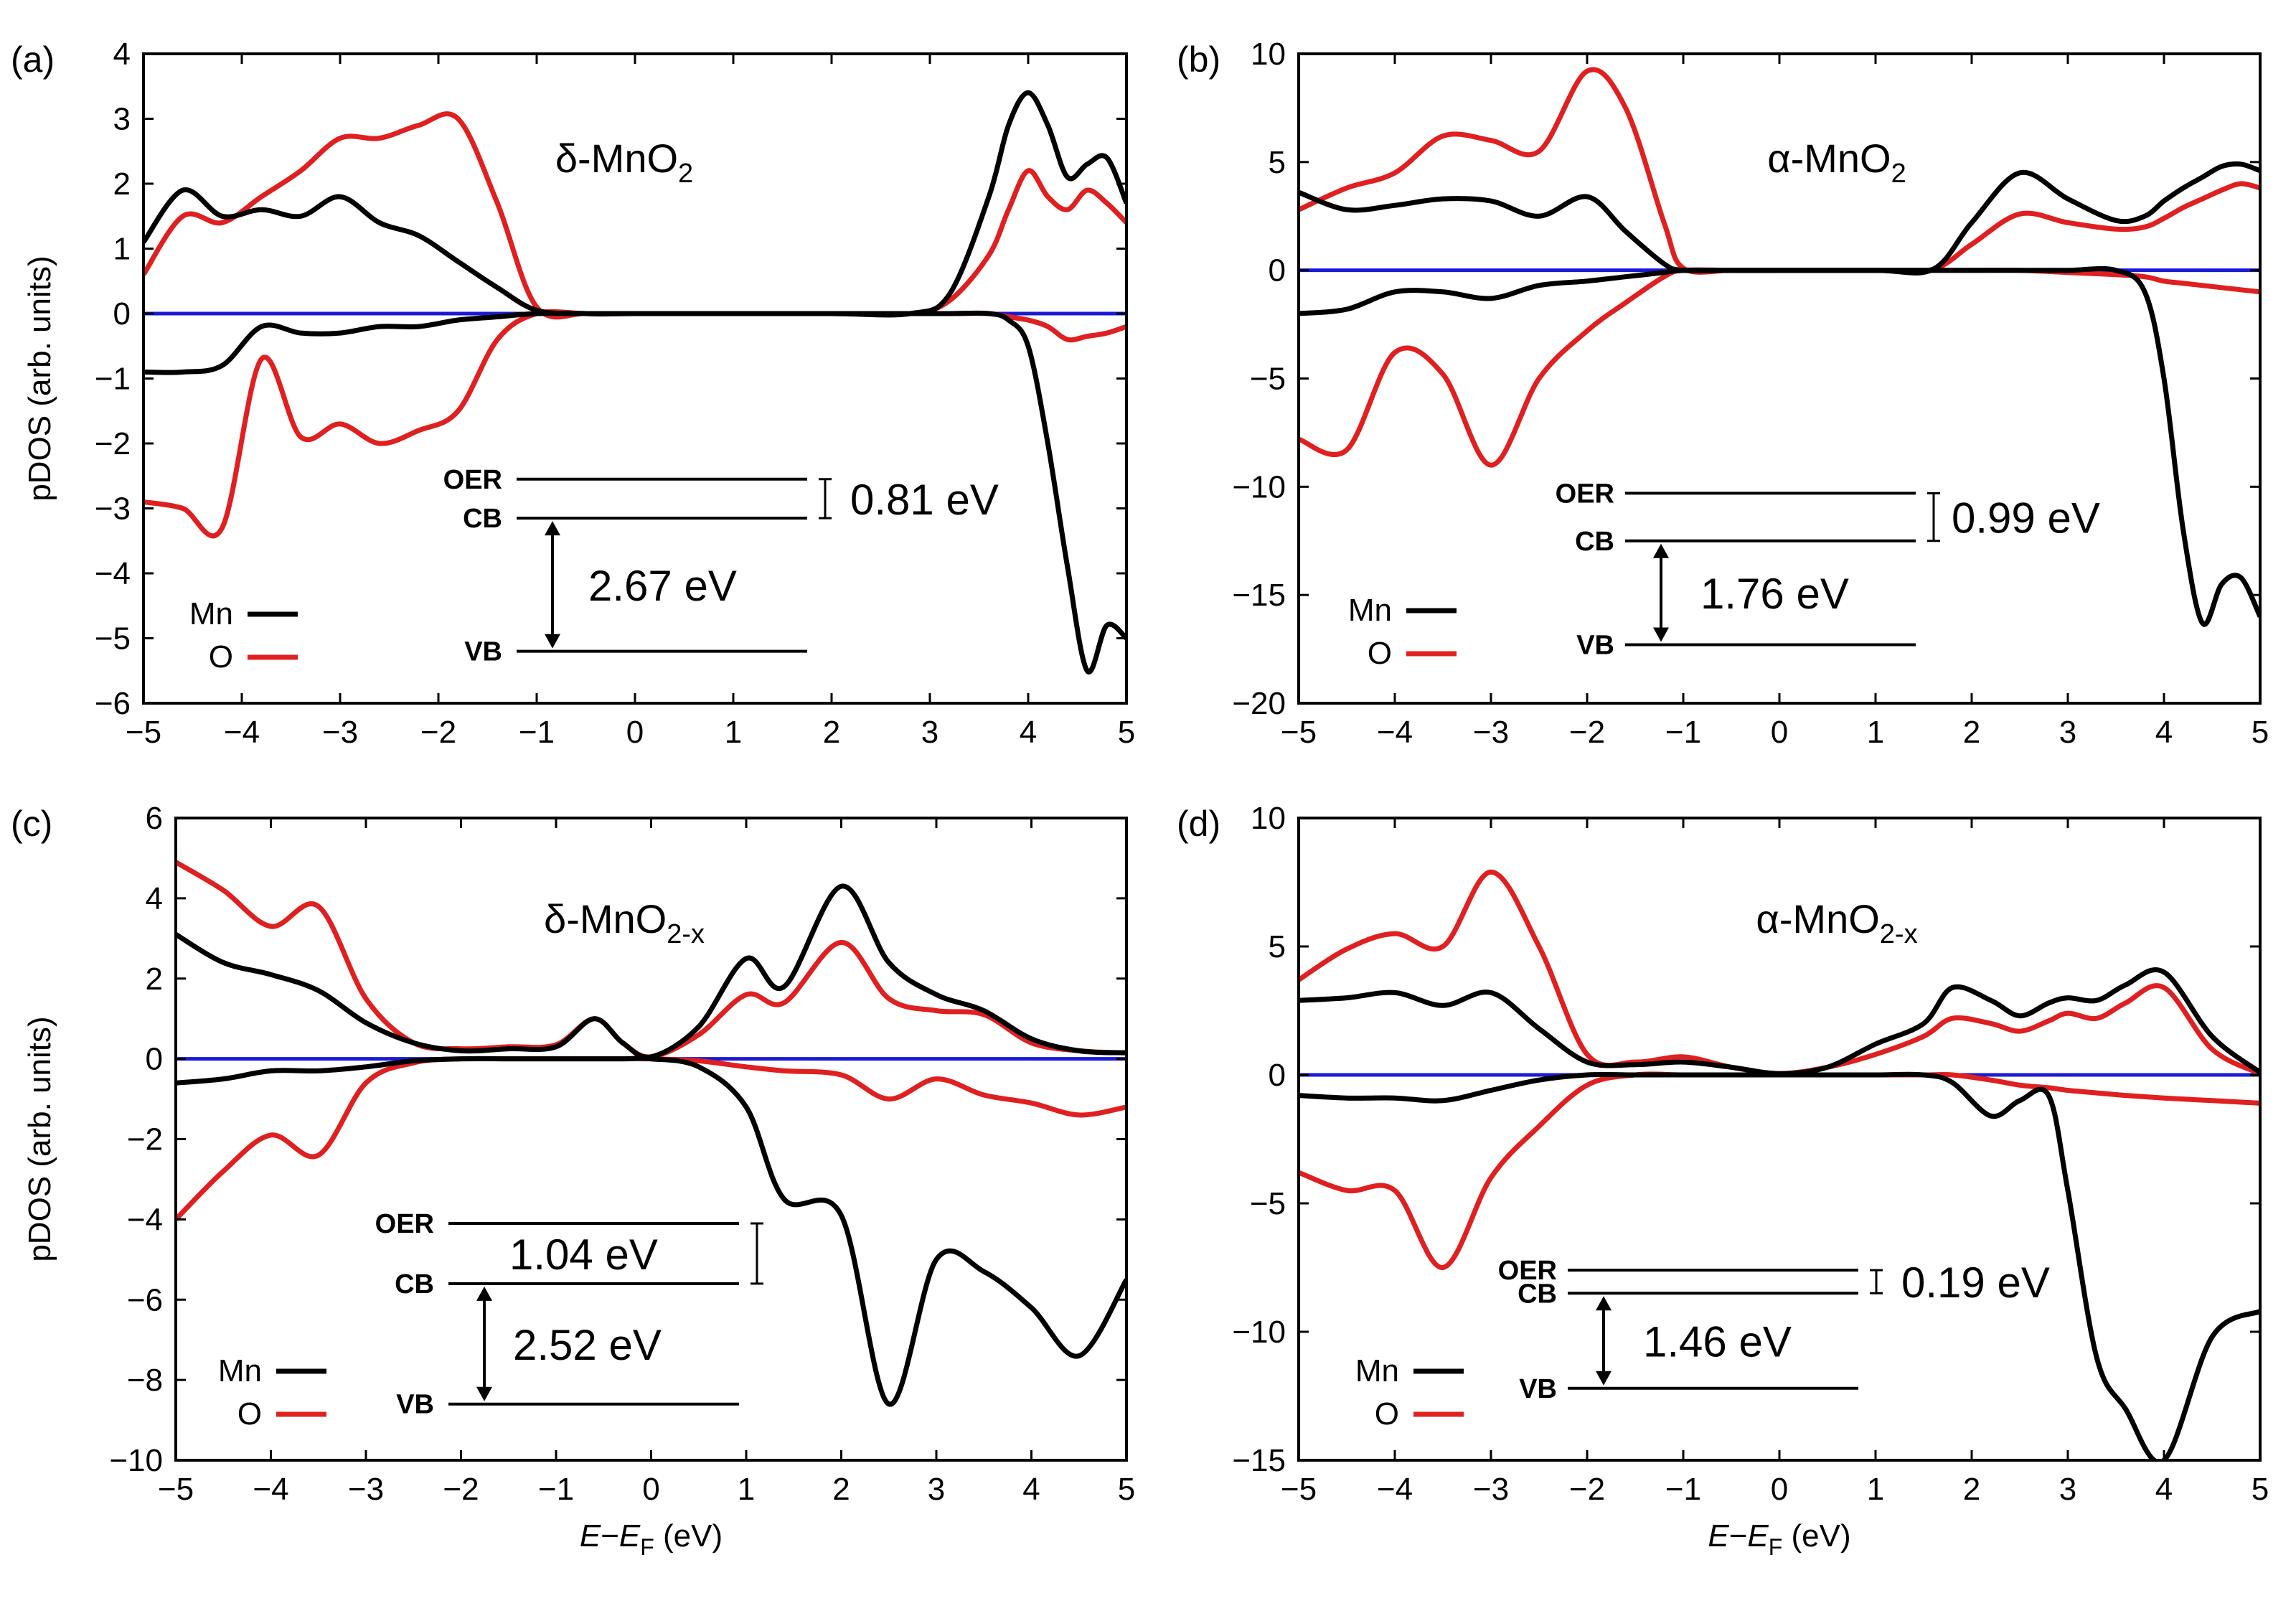 This screenshot has width=2296, height=1598. I want to click on x-axis-label: E−EF (eV), so click(1779, 1539).